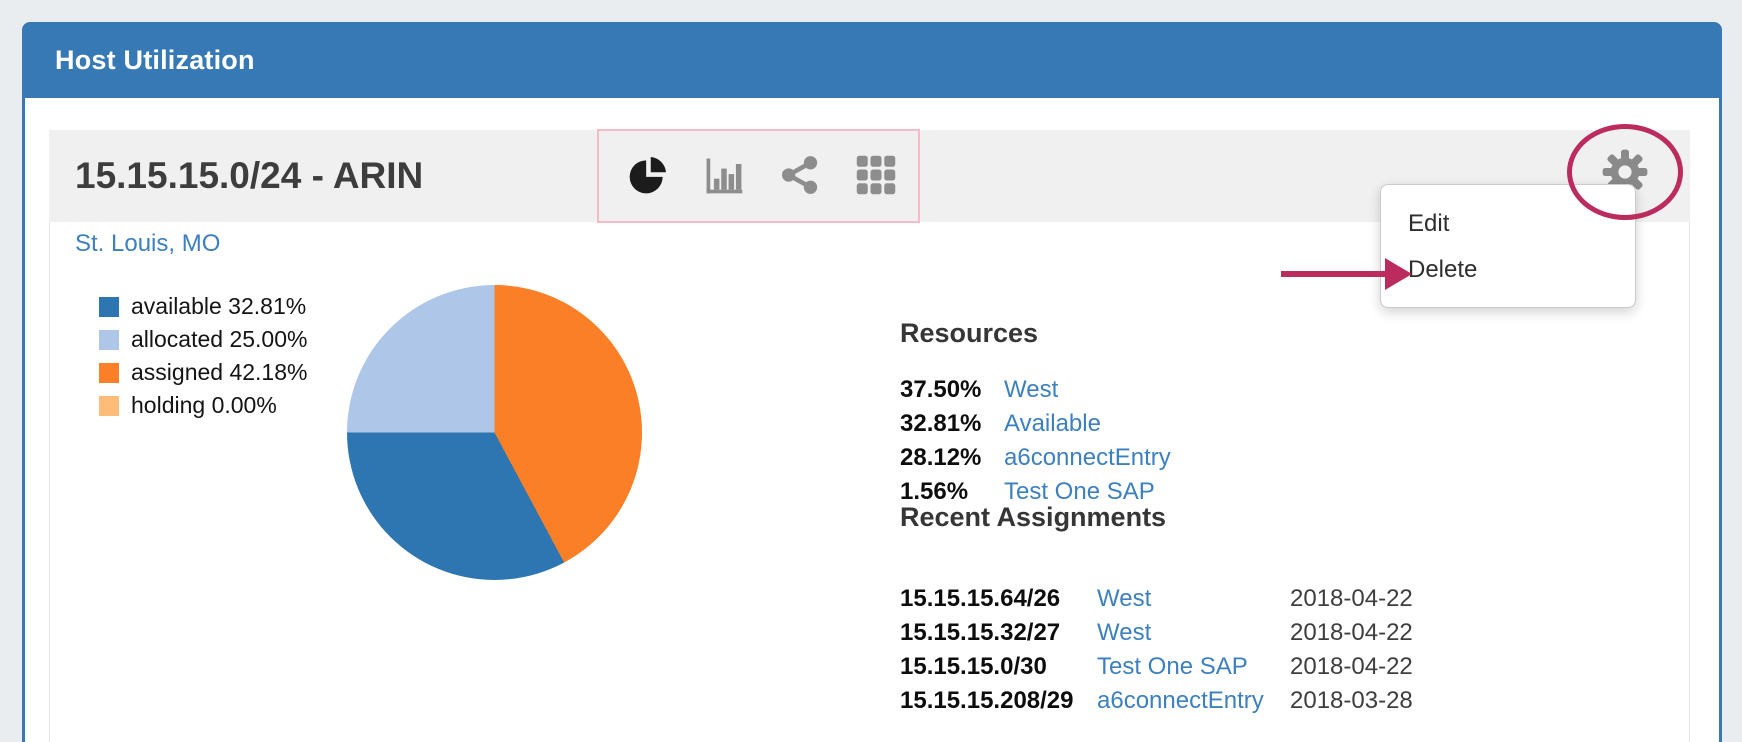 This screenshot has height=742, width=1742. What do you see at coordinates (1031, 389) in the screenshot?
I see `resource-link: West` at bounding box center [1031, 389].